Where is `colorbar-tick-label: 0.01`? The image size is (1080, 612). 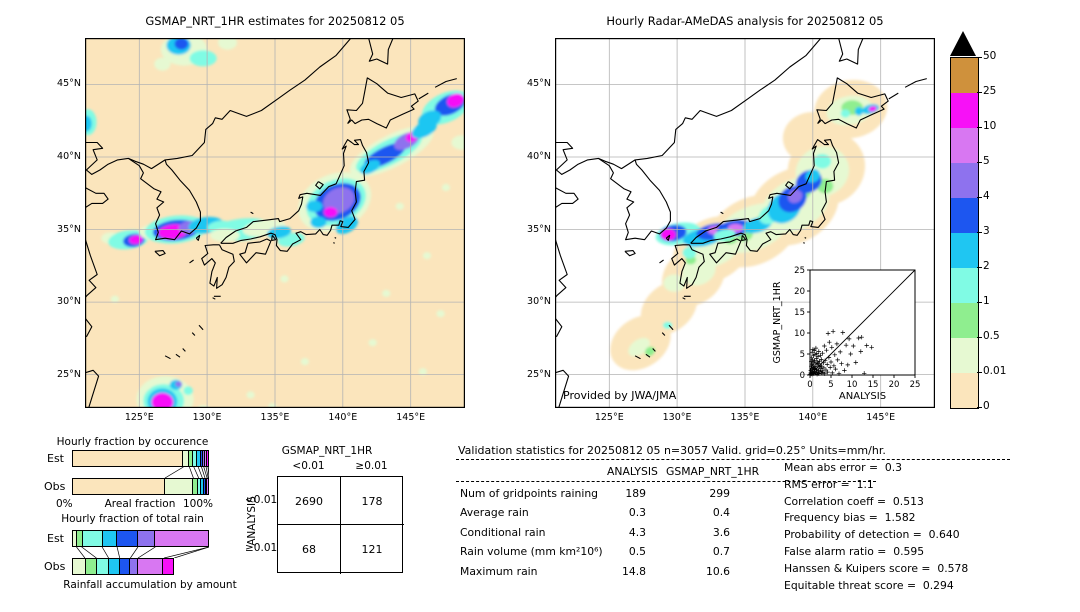 colorbar-tick-label: 0.01 is located at coordinates (995, 371).